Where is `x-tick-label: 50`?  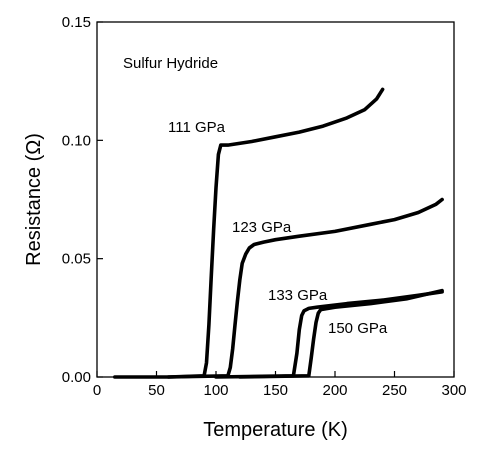
x-tick-label: 50 is located at coordinates (156, 390).